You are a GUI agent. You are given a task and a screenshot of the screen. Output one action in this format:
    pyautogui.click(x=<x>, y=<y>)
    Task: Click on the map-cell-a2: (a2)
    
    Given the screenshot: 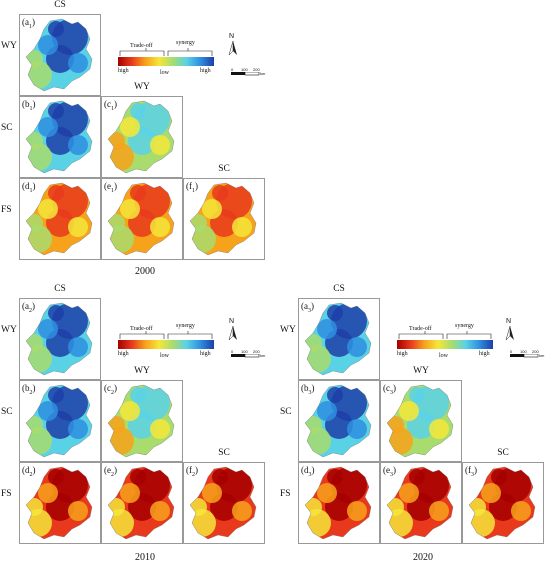 What is the action you would take?
    pyautogui.click(x=60, y=339)
    